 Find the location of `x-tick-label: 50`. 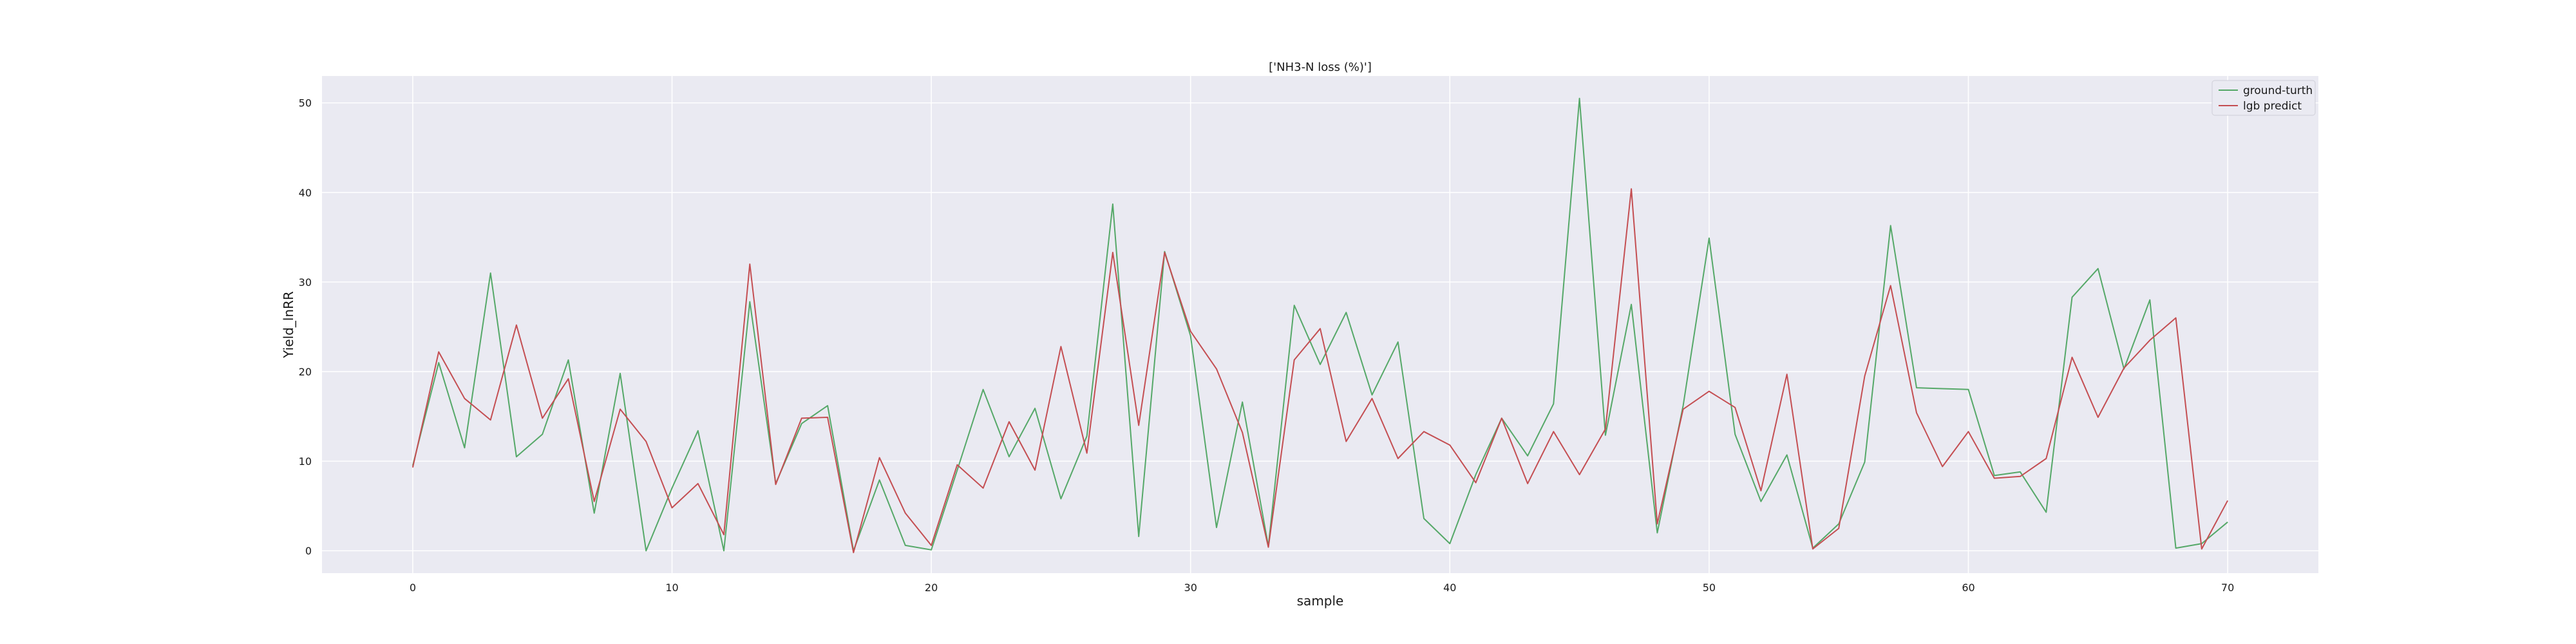

x-tick-label: 50 is located at coordinates (1709, 588).